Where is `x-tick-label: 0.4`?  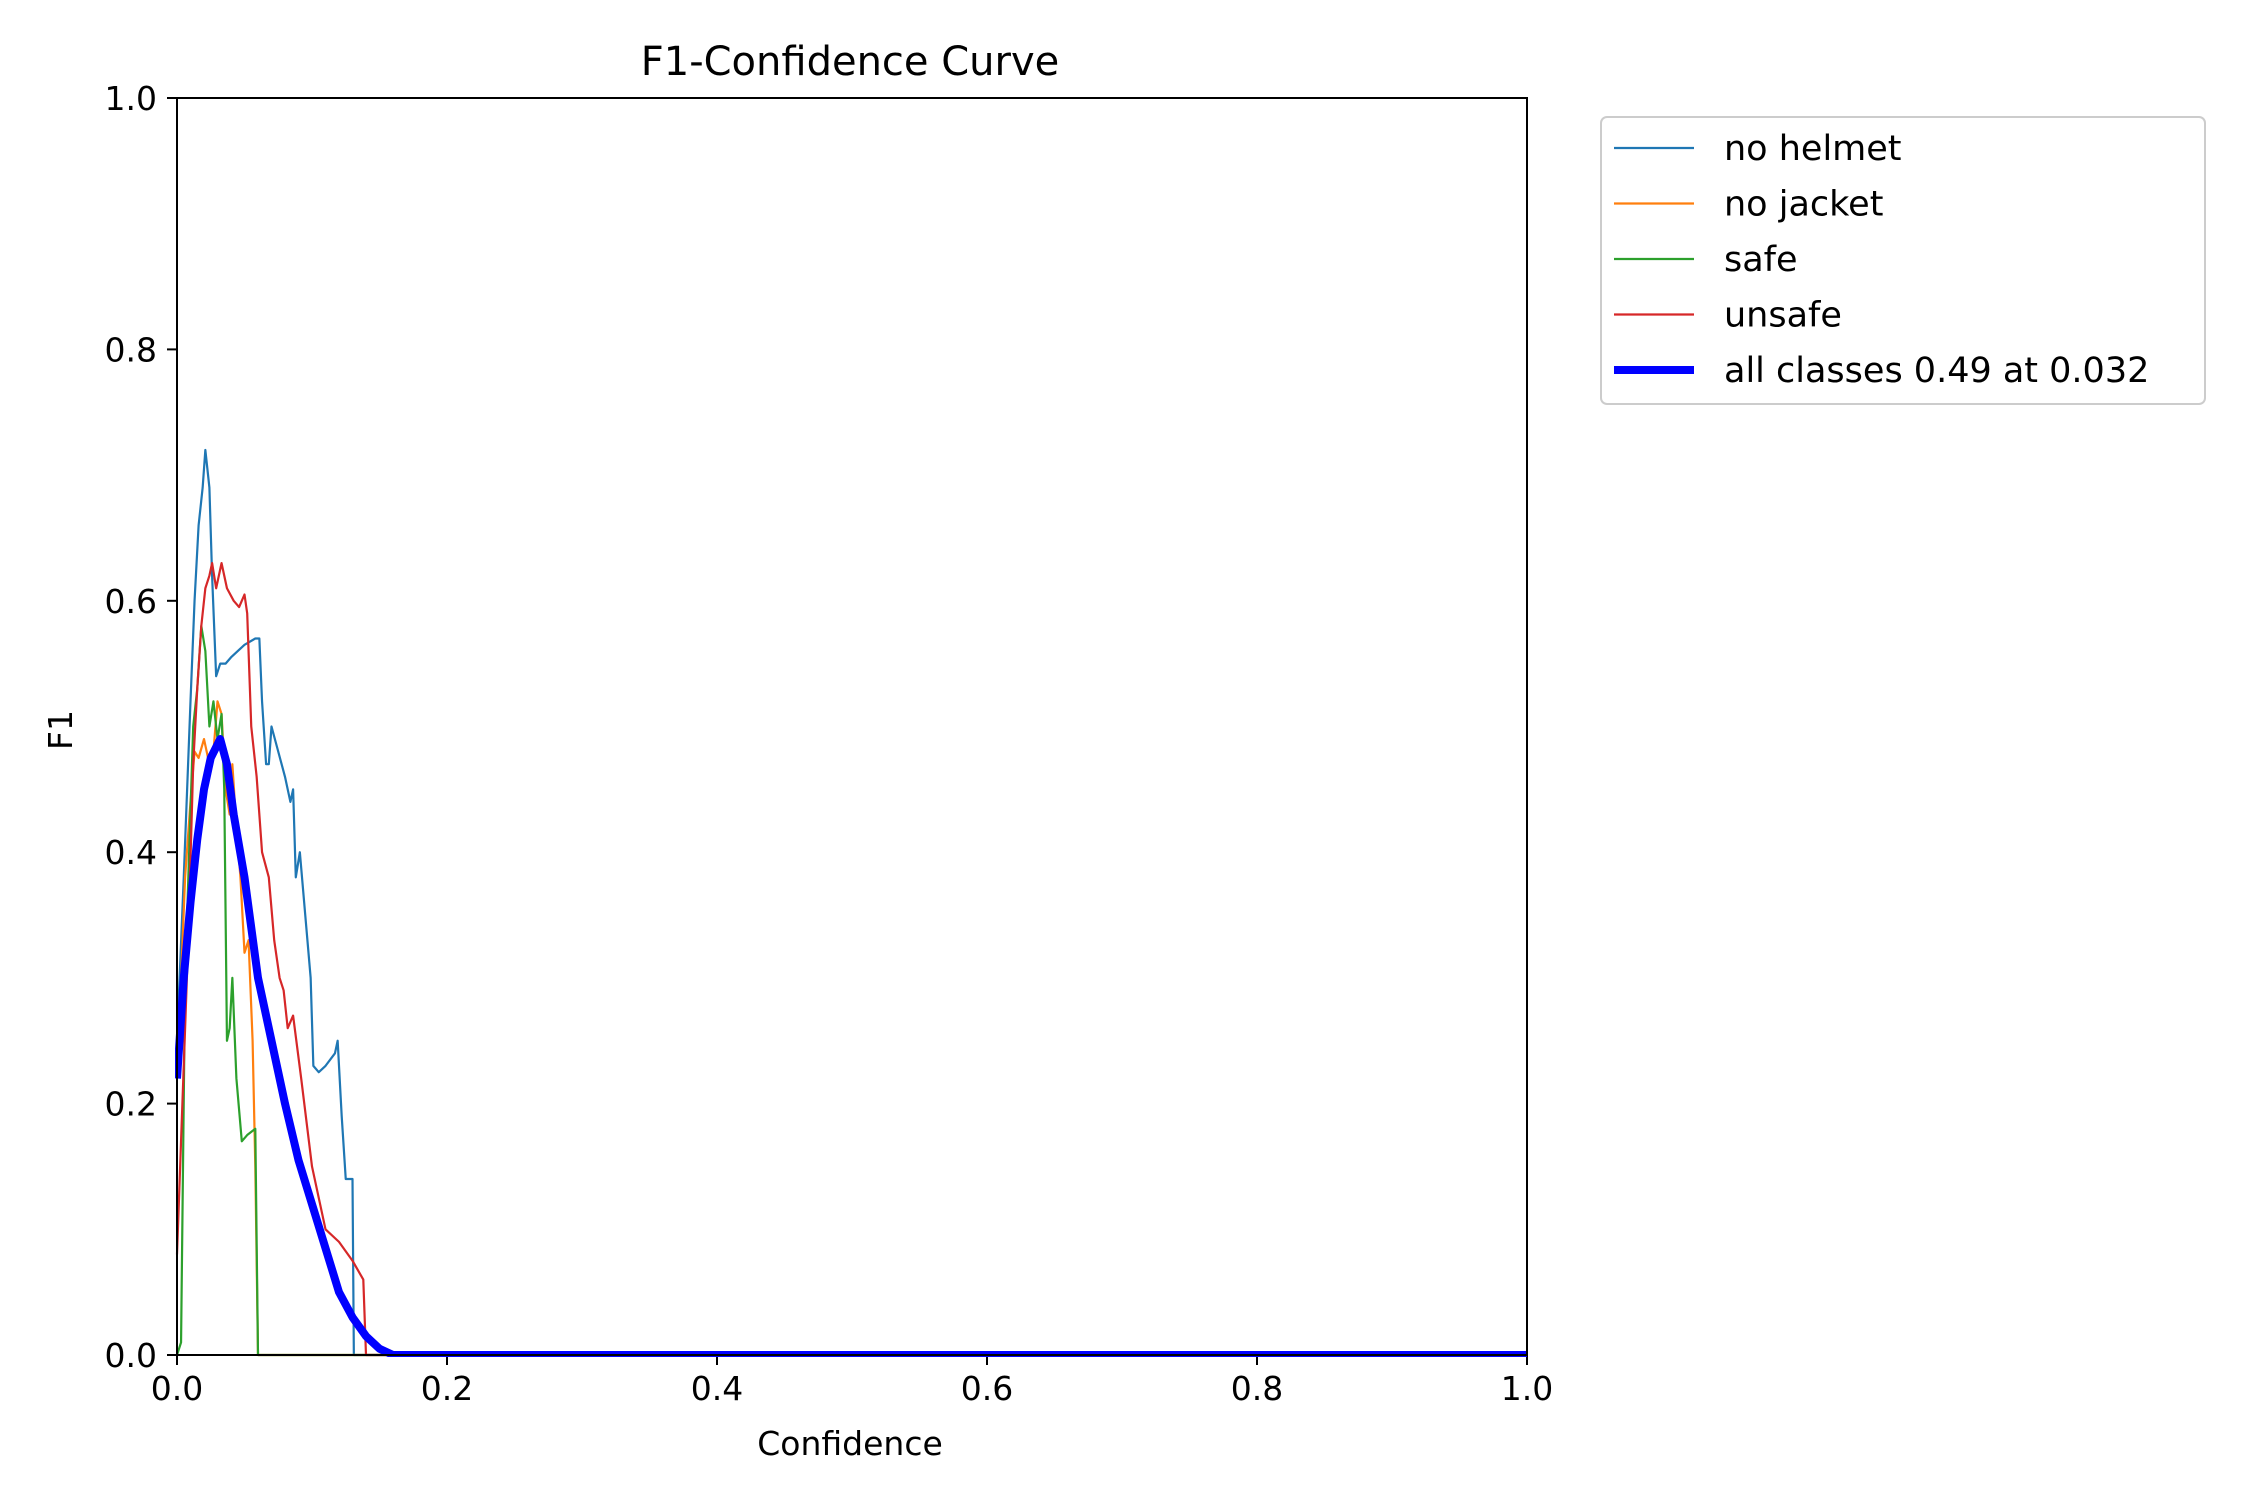 x-tick-label: 0.4 is located at coordinates (717, 1388).